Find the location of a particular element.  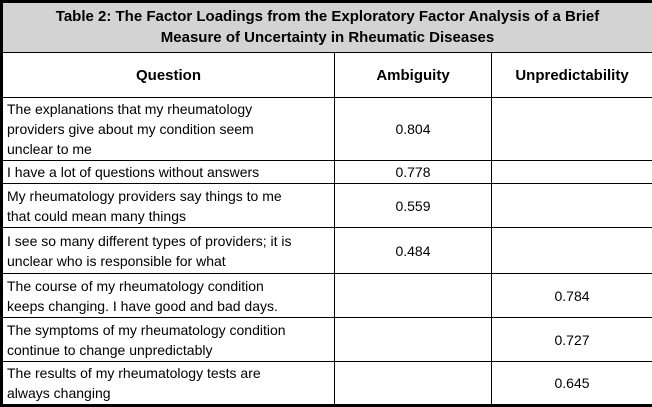

ambiguity-value-cell: 0.559 is located at coordinates (413, 206).